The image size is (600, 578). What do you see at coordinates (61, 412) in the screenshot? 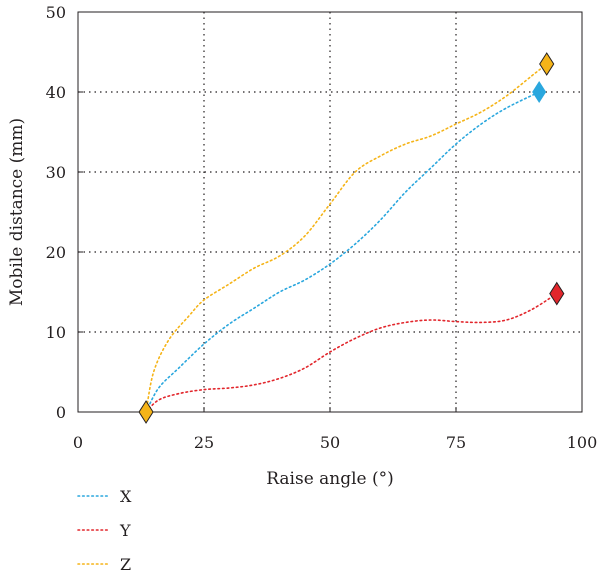
I see `y-tick-label: 0` at bounding box center [61, 412].